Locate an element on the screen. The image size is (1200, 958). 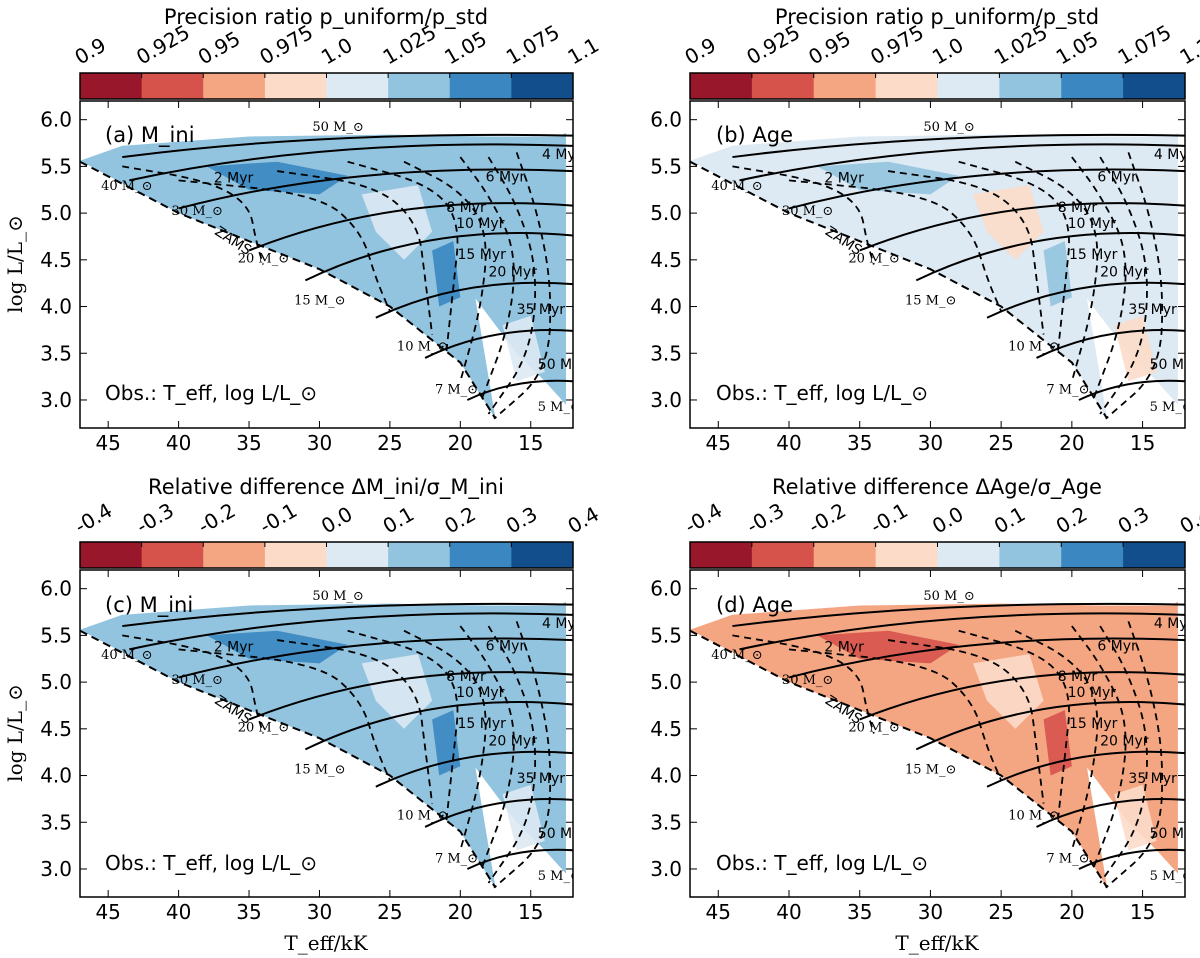
colorbar-tick-label: -0.3 is located at coordinates (765, 518).